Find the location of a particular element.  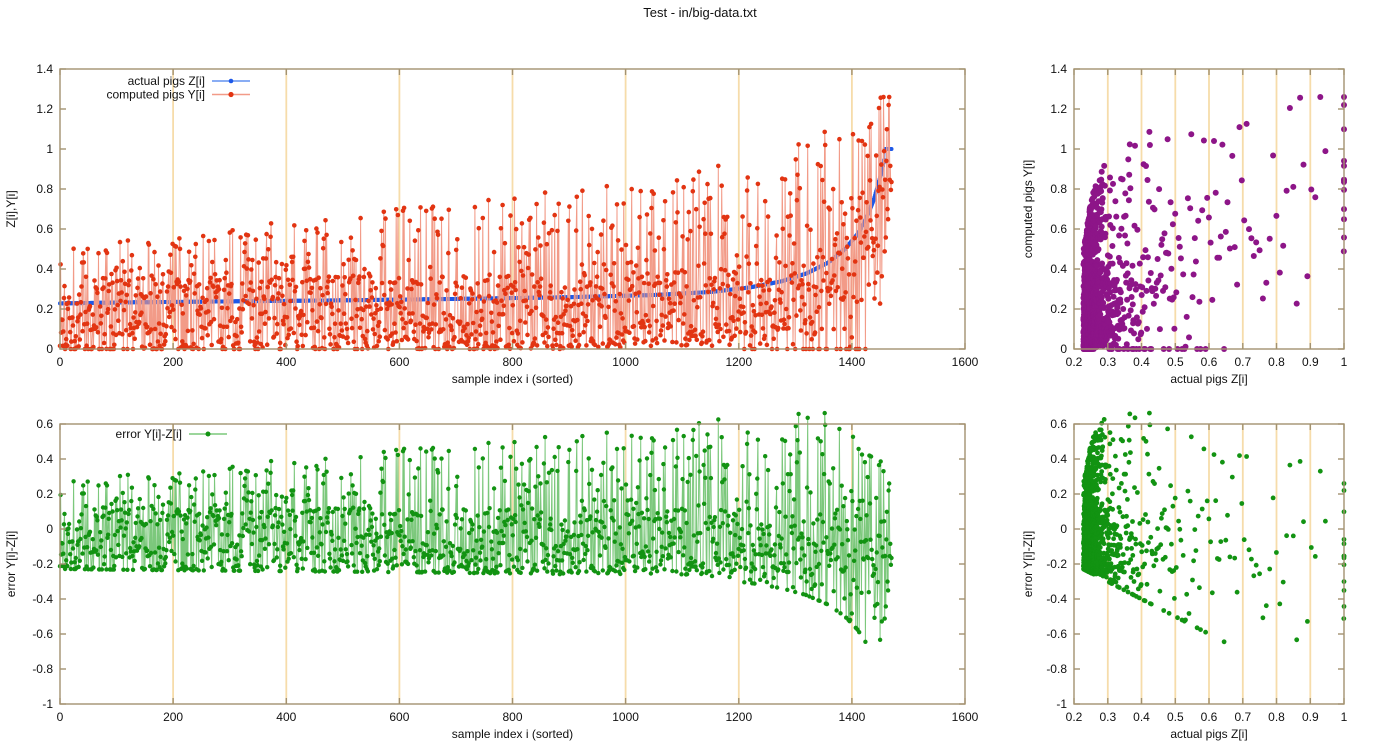

y-axis-label: computed pigs Y[i] is located at coordinates (1028, 209).